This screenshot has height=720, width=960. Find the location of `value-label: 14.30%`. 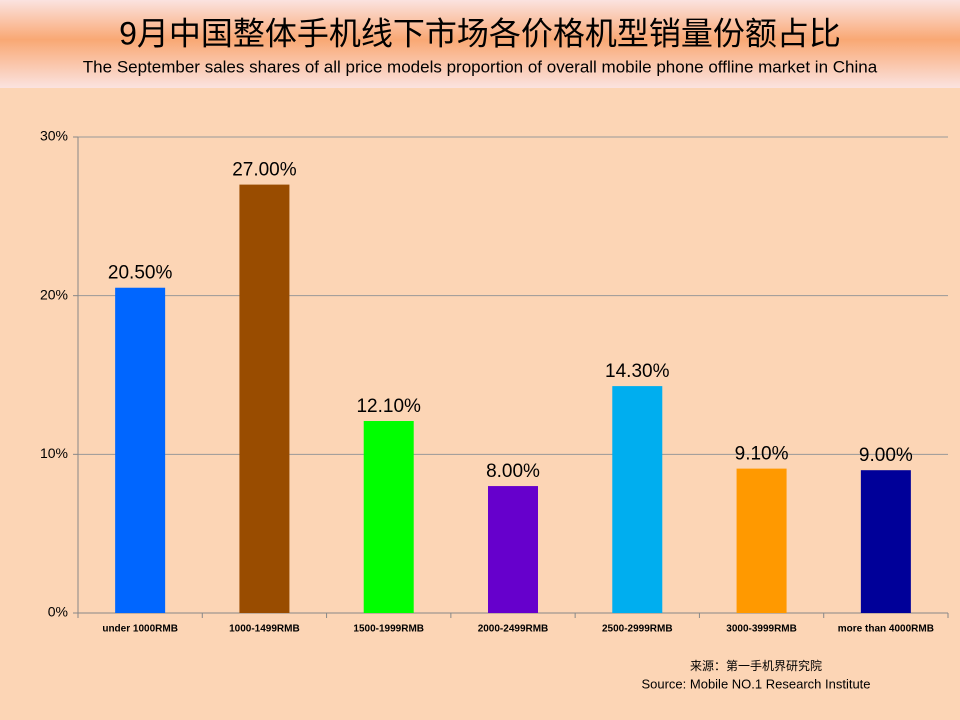

value-label: 14.30% is located at coordinates (637, 371).